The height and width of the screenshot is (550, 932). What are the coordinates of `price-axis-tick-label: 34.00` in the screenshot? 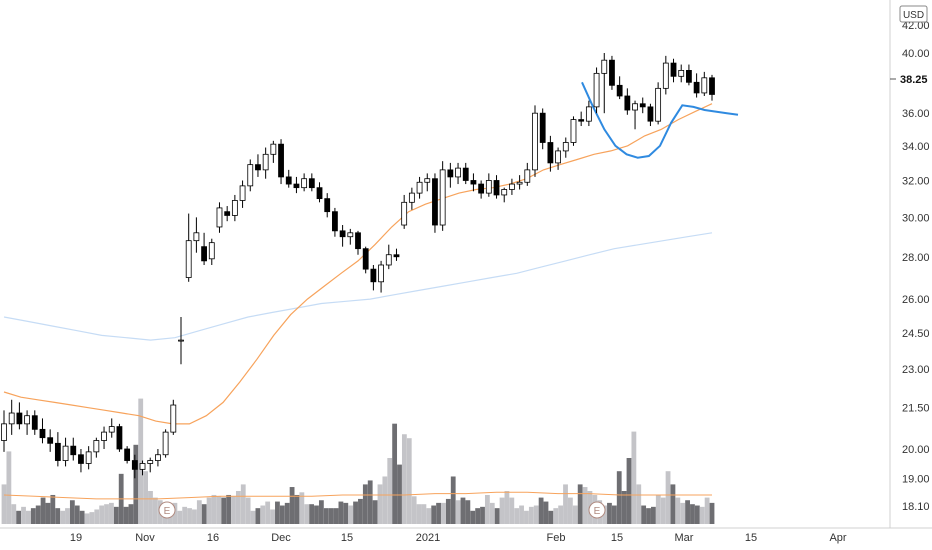 It's located at (916, 147).